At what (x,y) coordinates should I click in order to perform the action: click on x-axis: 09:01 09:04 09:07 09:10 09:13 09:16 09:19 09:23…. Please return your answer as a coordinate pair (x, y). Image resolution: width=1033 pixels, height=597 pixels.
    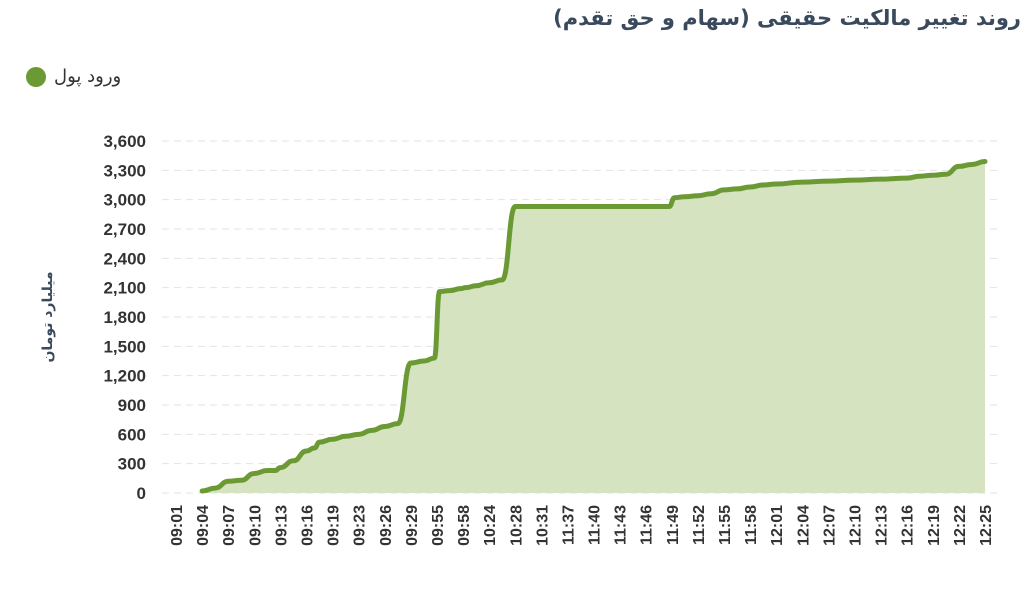
    Looking at the image, I should click on (582, 525).